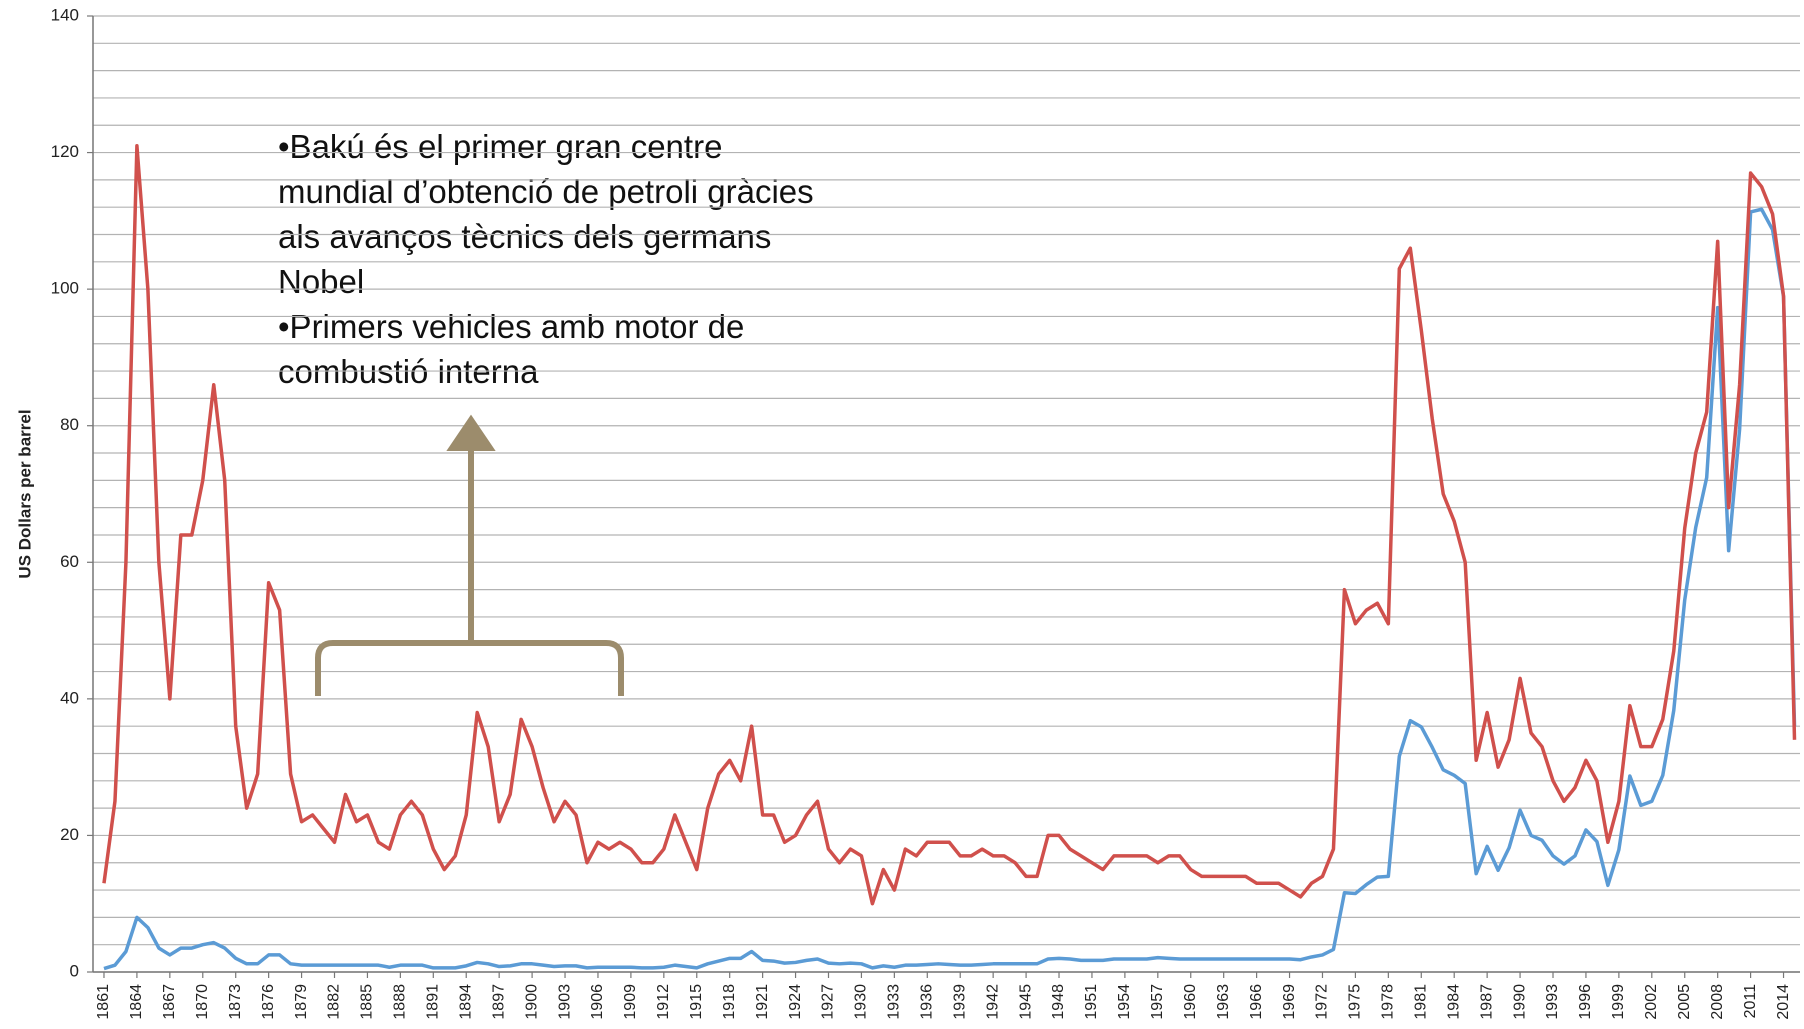  I want to click on x-tick-label: 1954, so click(1124, 1002).